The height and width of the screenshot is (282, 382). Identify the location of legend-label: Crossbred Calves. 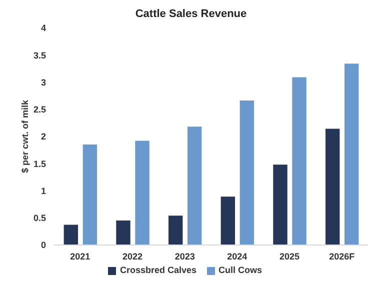
(158, 270).